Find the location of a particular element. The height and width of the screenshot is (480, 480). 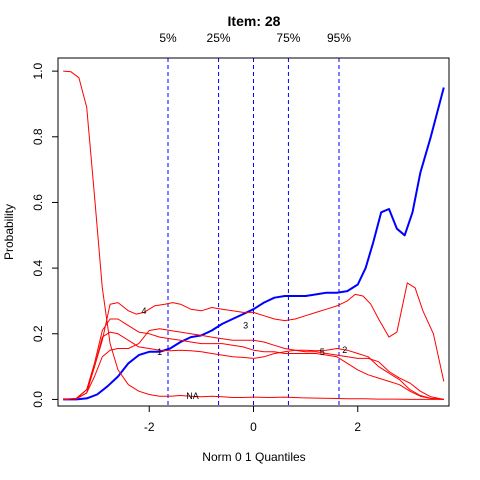

x-tick-label: 0 is located at coordinates (253, 427).